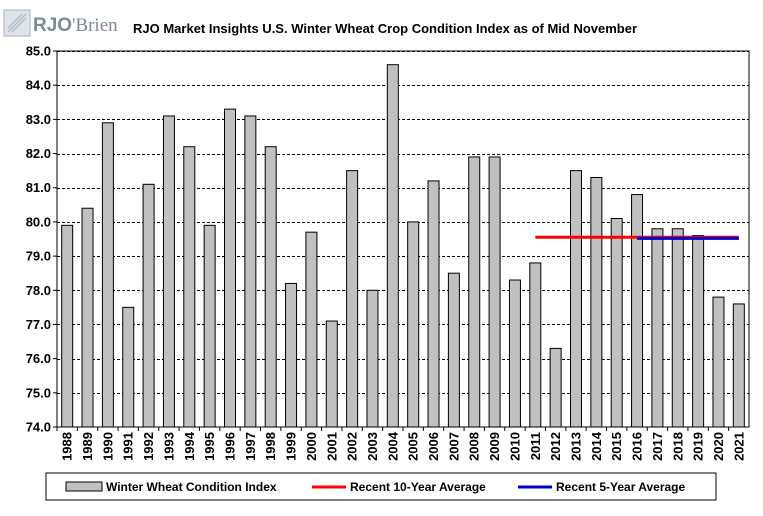 The width and height of the screenshot is (763, 516). Describe the element at coordinates (38, 221) in the screenshot. I see `y-tick-label: 80.0` at that location.